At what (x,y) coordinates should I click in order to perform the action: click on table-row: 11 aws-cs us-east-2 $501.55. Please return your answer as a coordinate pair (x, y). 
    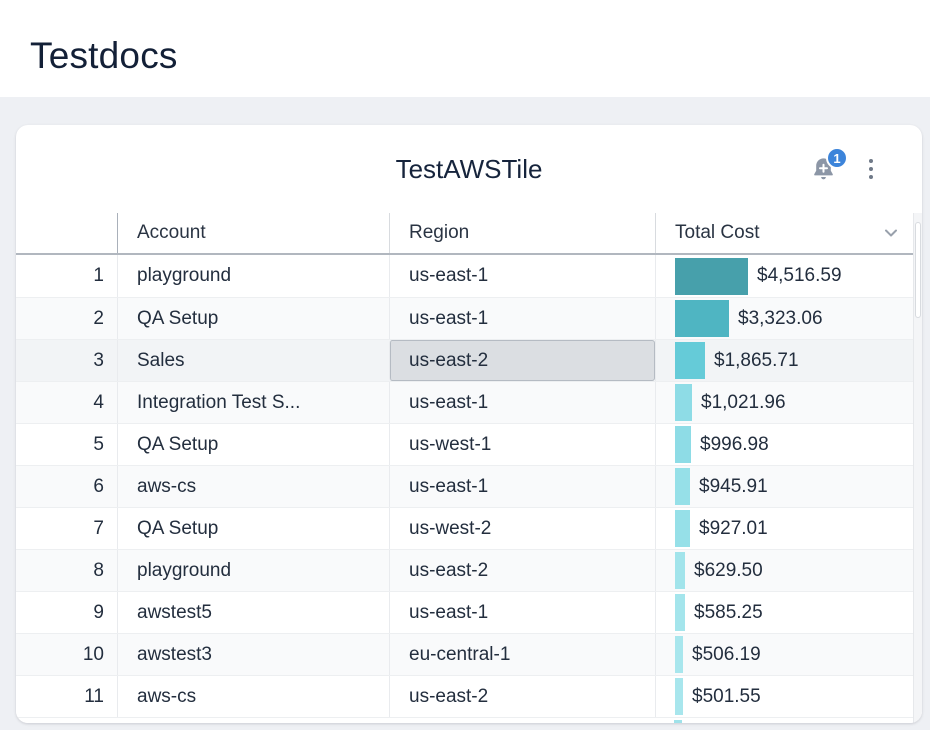
    Looking at the image, I should click on (469, 696).